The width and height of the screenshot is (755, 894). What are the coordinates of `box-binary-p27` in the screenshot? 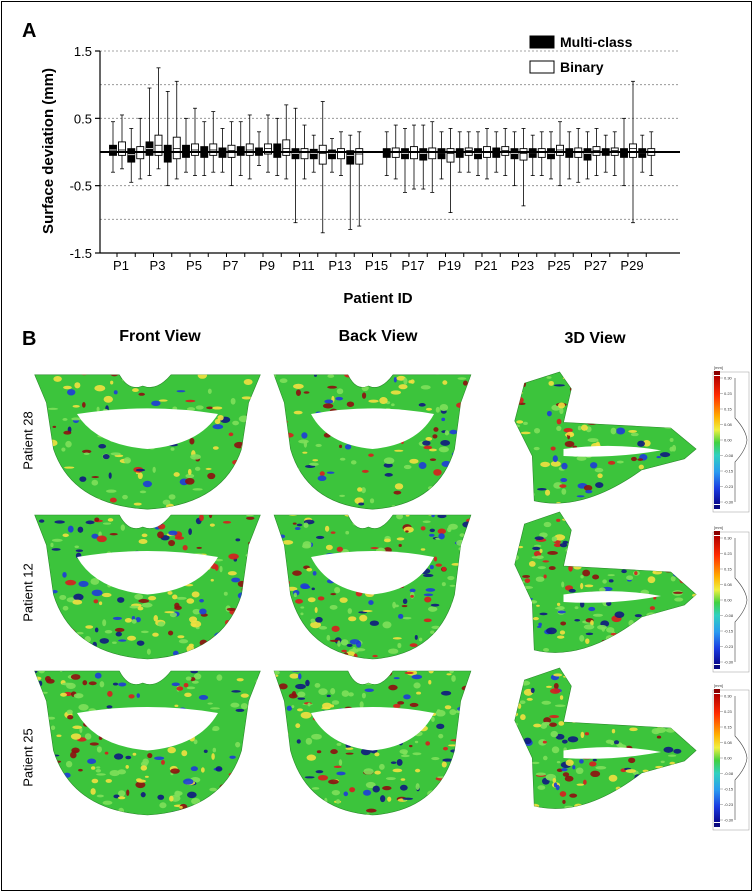 It's located at (596, 152).